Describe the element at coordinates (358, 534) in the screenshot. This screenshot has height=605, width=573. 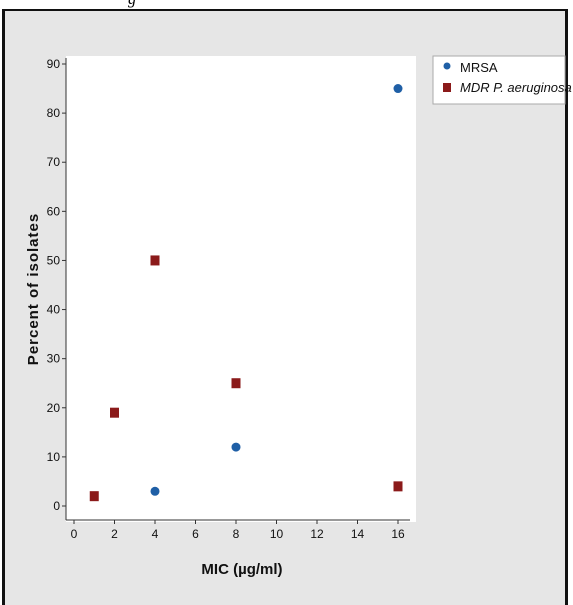
I see `x-tick-label: 14` at that location.